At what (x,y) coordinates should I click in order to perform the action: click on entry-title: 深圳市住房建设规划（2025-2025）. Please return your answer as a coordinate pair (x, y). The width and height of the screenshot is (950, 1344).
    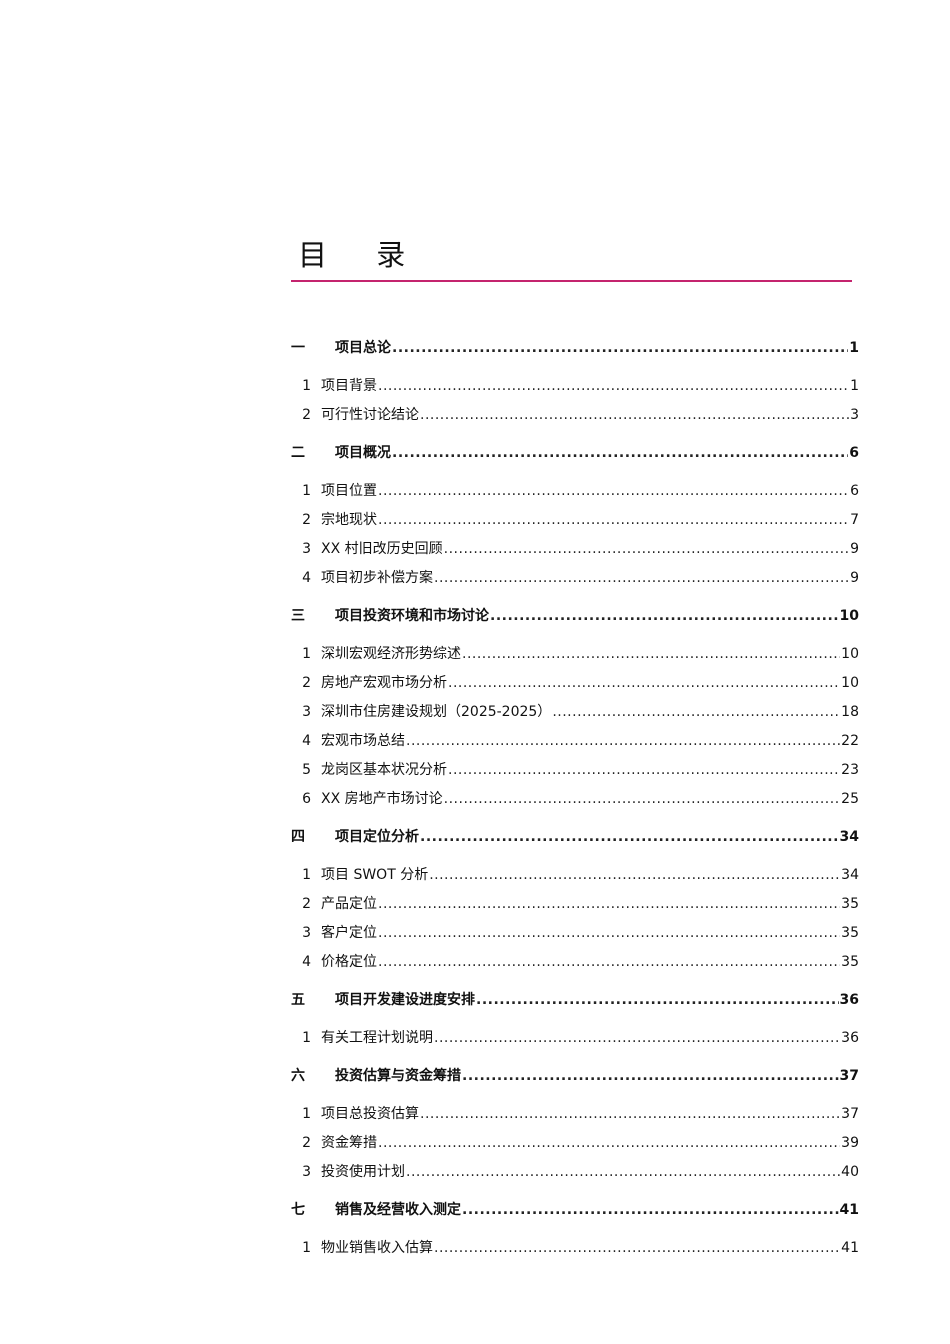
    Looking at the image, I should click on (436, 712).